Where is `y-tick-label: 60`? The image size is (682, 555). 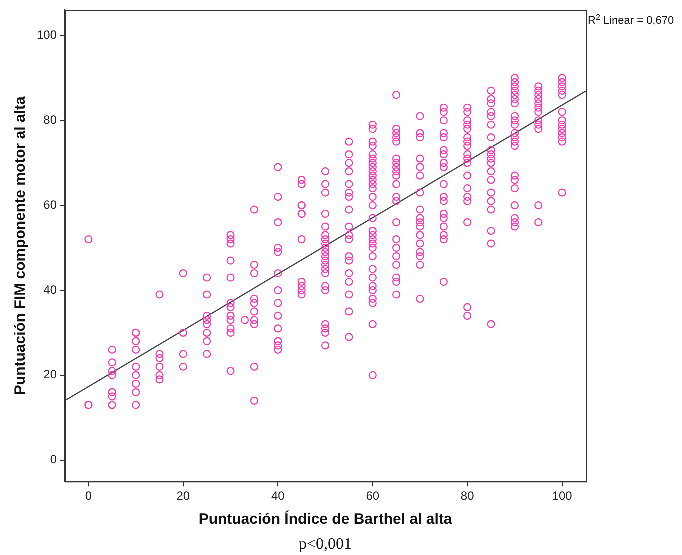 y-tick-label: 60 is located at coordinates (51, 205).